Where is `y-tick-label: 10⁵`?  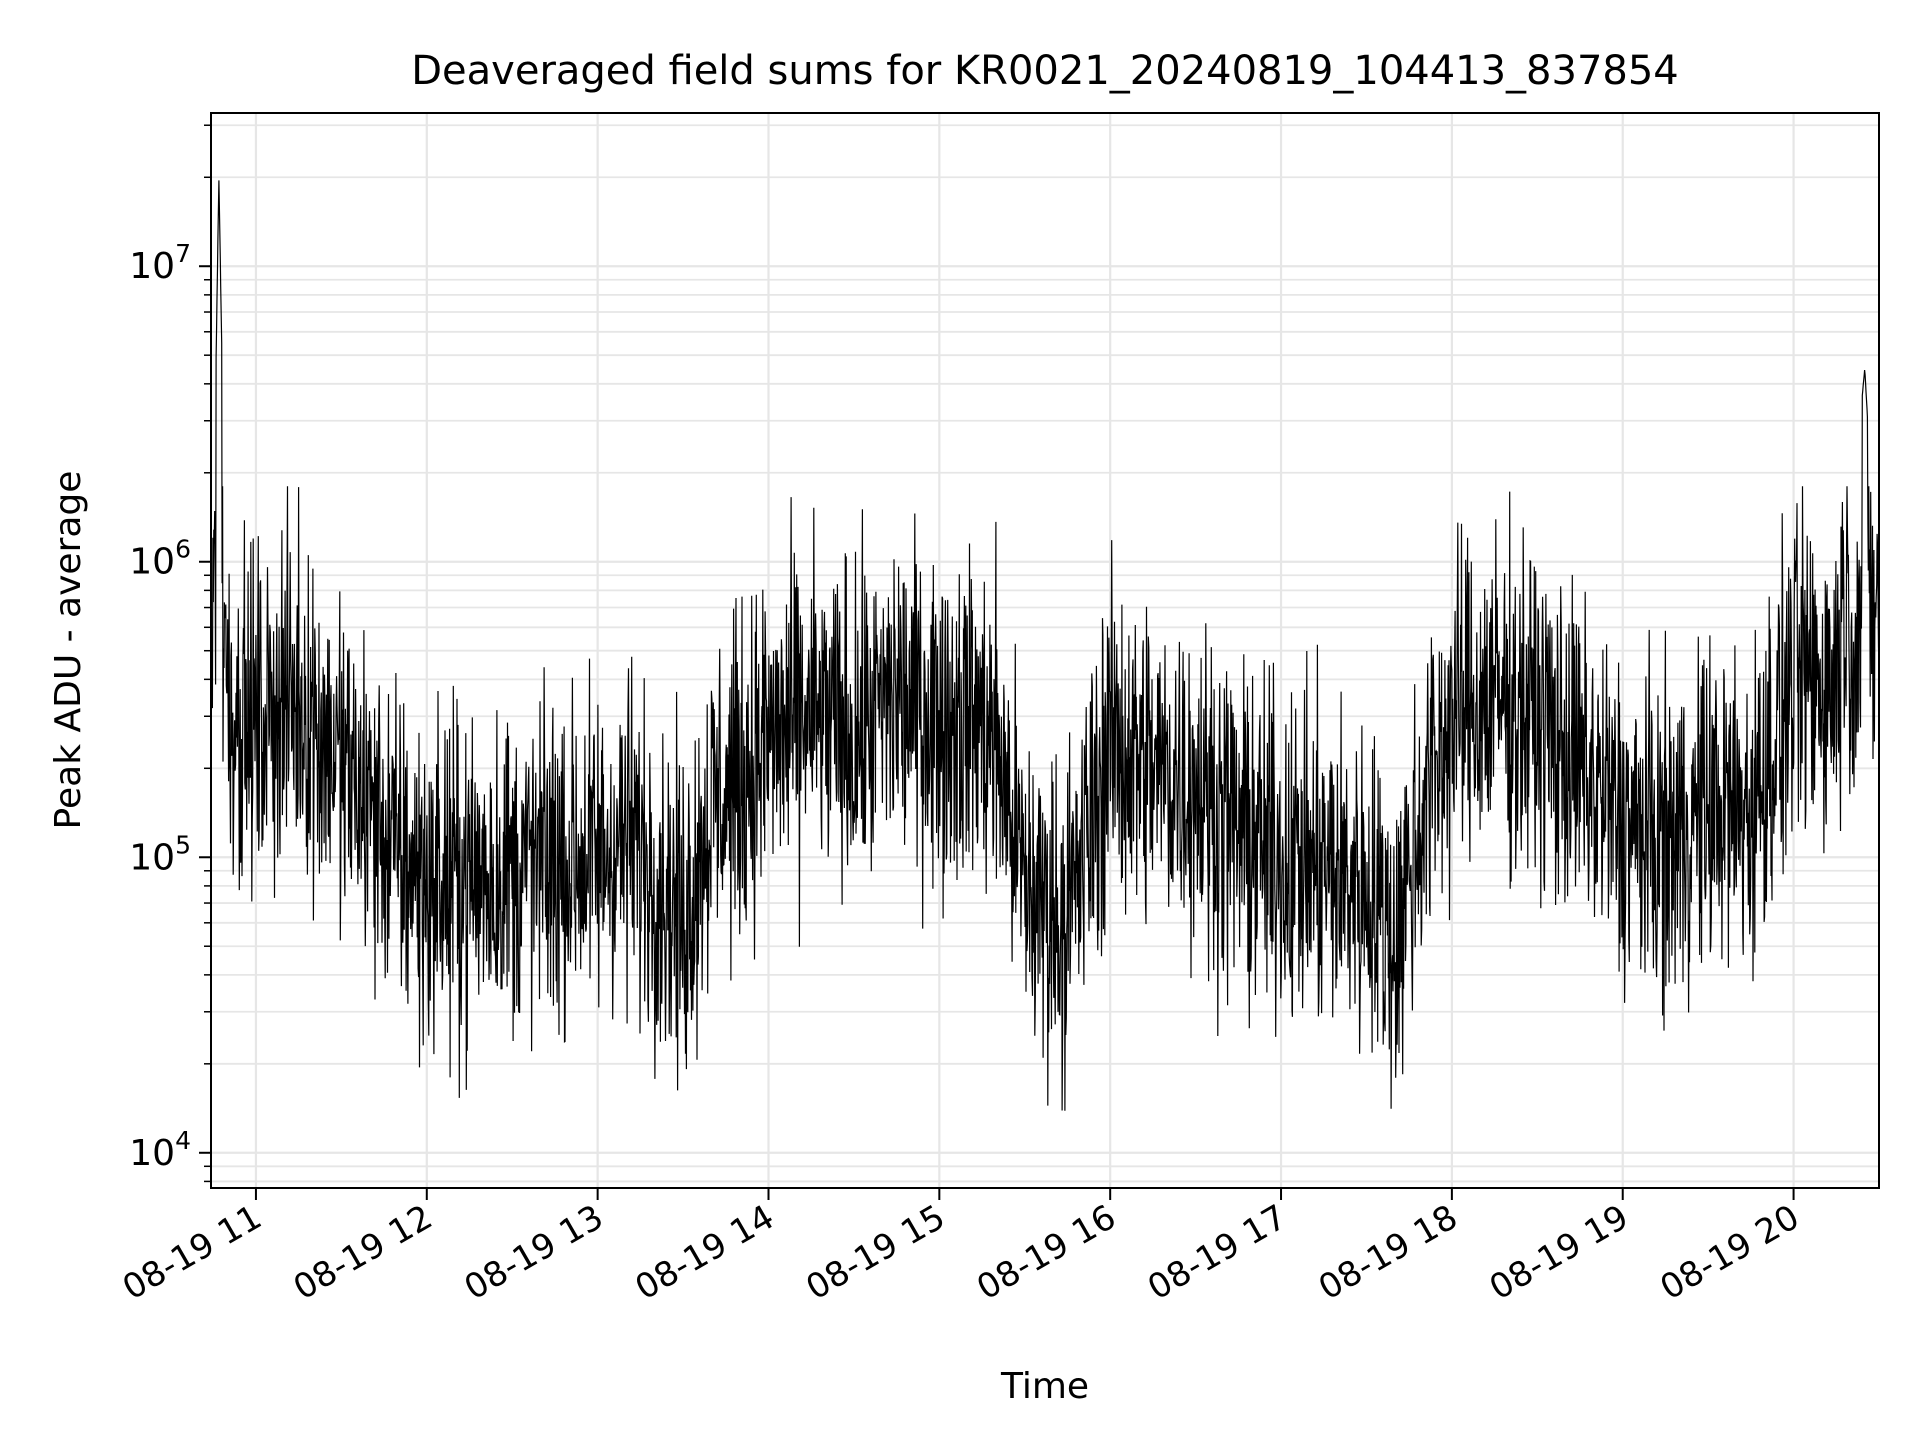 y-tick-label: 10⁵ is located at coordinates (160, 854).